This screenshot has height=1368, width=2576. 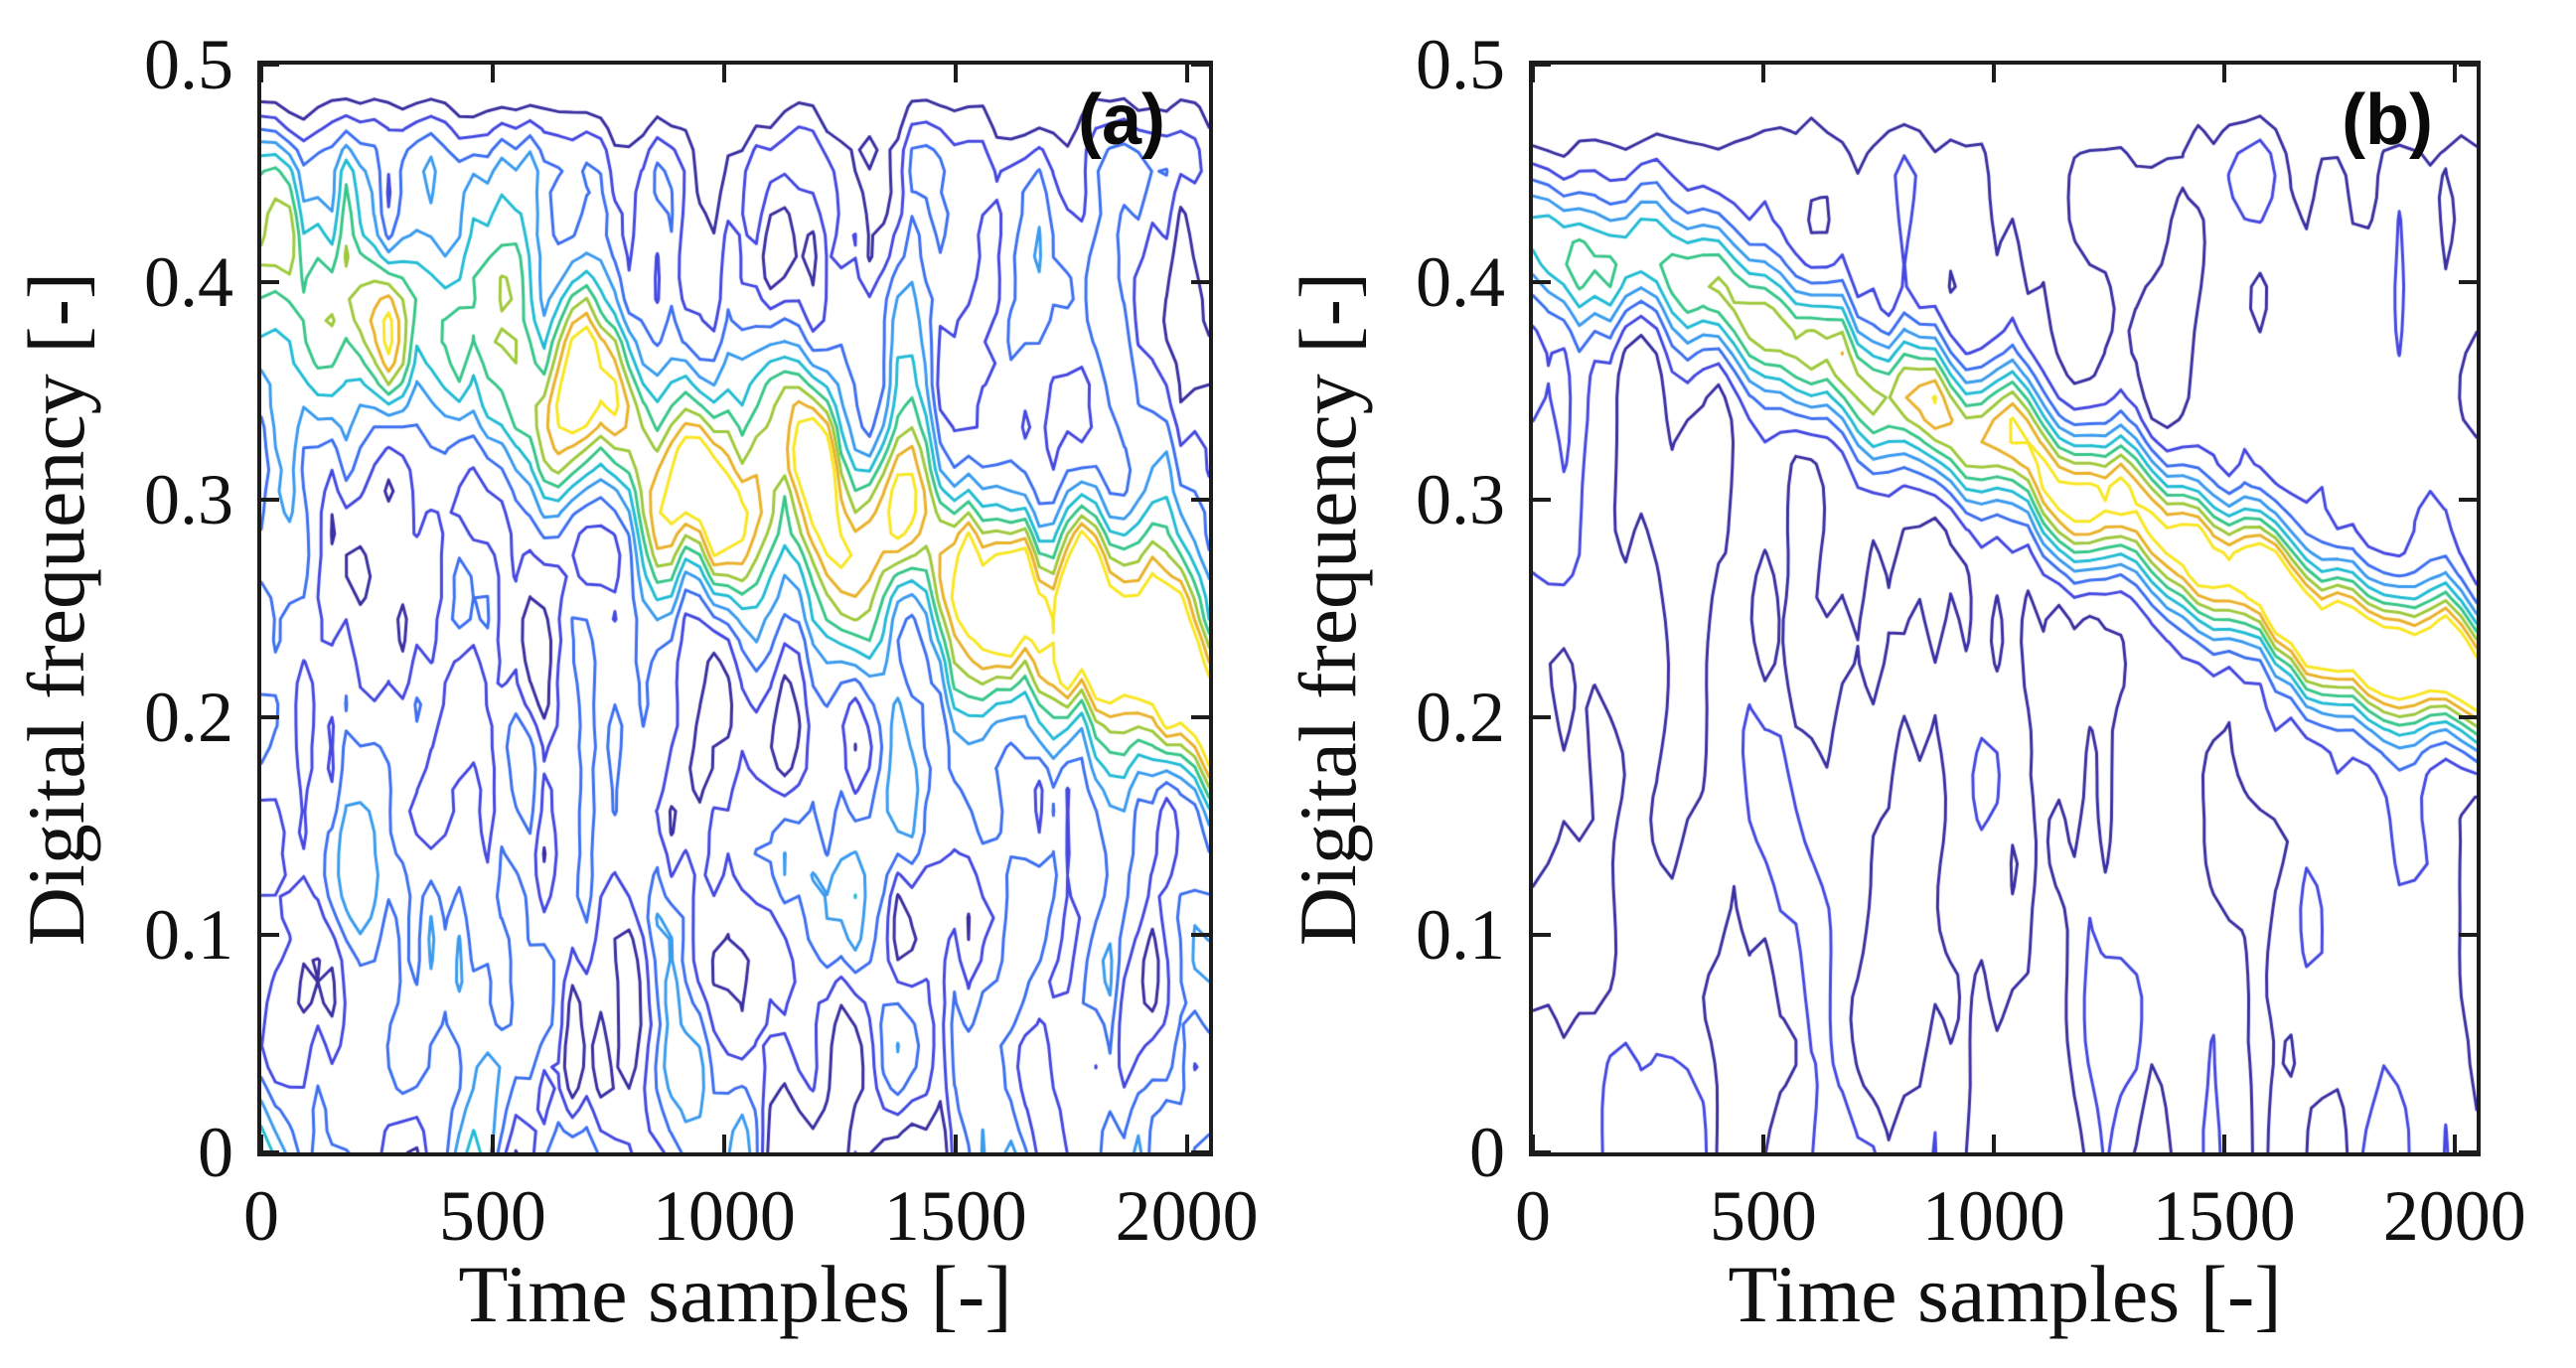 What do you see at coordinates (1328, 608) in the screenshot?
I see `panel-b-y-axis-label: Digital frequency [-]` at bounding box center [1328, 608].